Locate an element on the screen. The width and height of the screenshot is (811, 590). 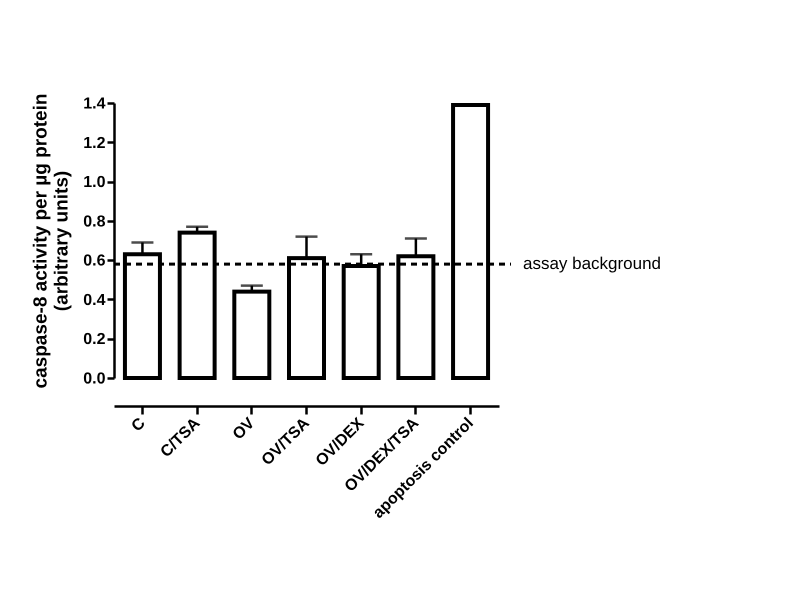
y-tick-label: 0.6 is located at coordinates (94, 261).